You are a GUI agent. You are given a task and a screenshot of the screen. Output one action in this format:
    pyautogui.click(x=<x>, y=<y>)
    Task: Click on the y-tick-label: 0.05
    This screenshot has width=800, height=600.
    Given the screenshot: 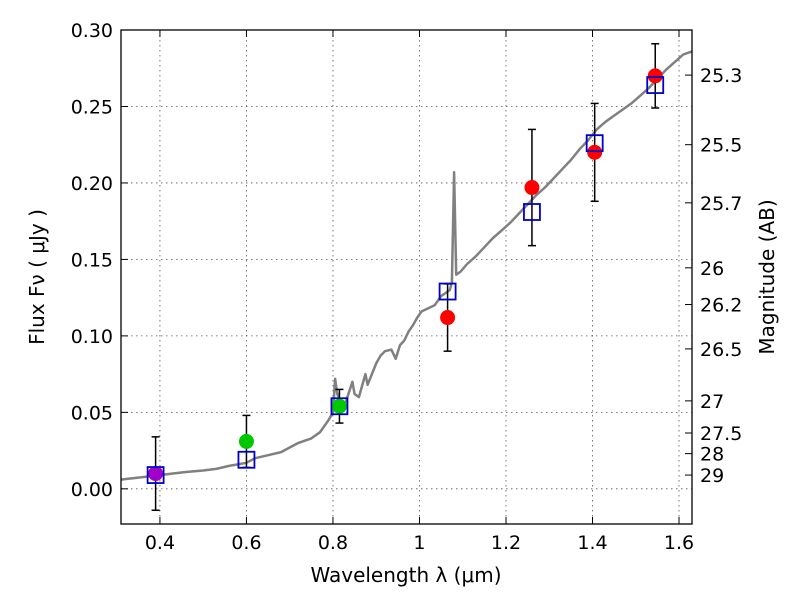 What is the action you would take?
    pyautogui.click(x=92, y=413)
    